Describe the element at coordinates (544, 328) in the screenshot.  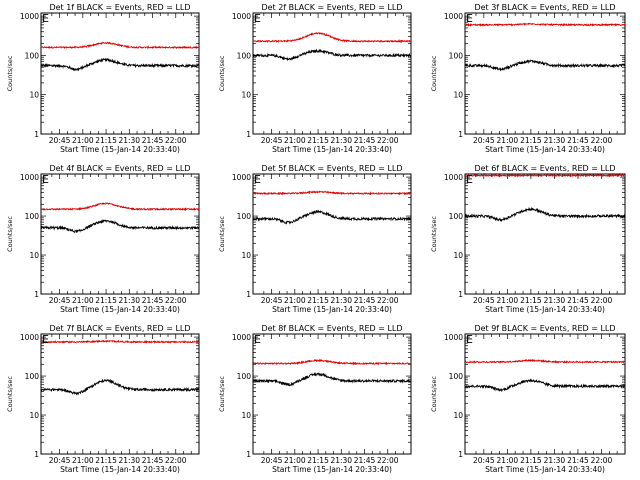
I see `panel-title: Det 9f BLACK = Events, RED = LLD` at that location.